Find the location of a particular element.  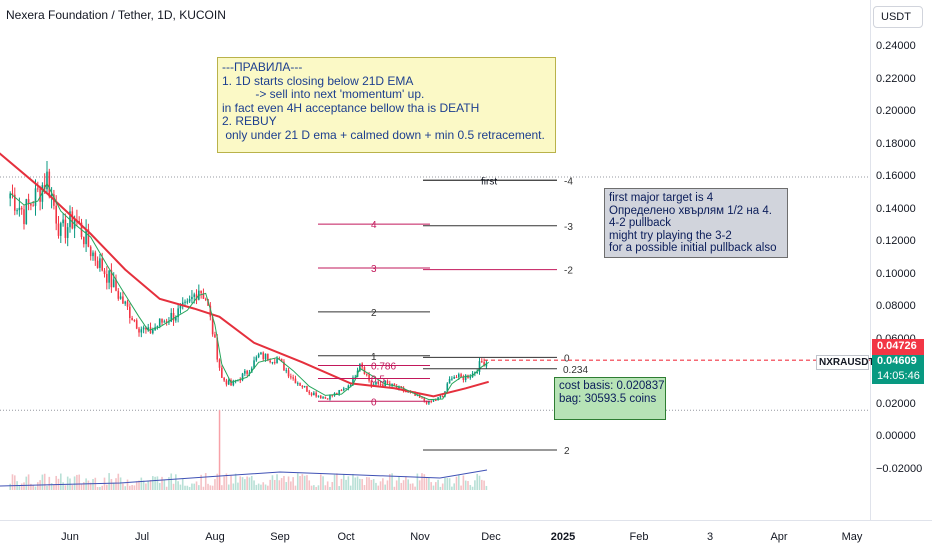

time-tick: Dec is located at coordinates (491, 537).